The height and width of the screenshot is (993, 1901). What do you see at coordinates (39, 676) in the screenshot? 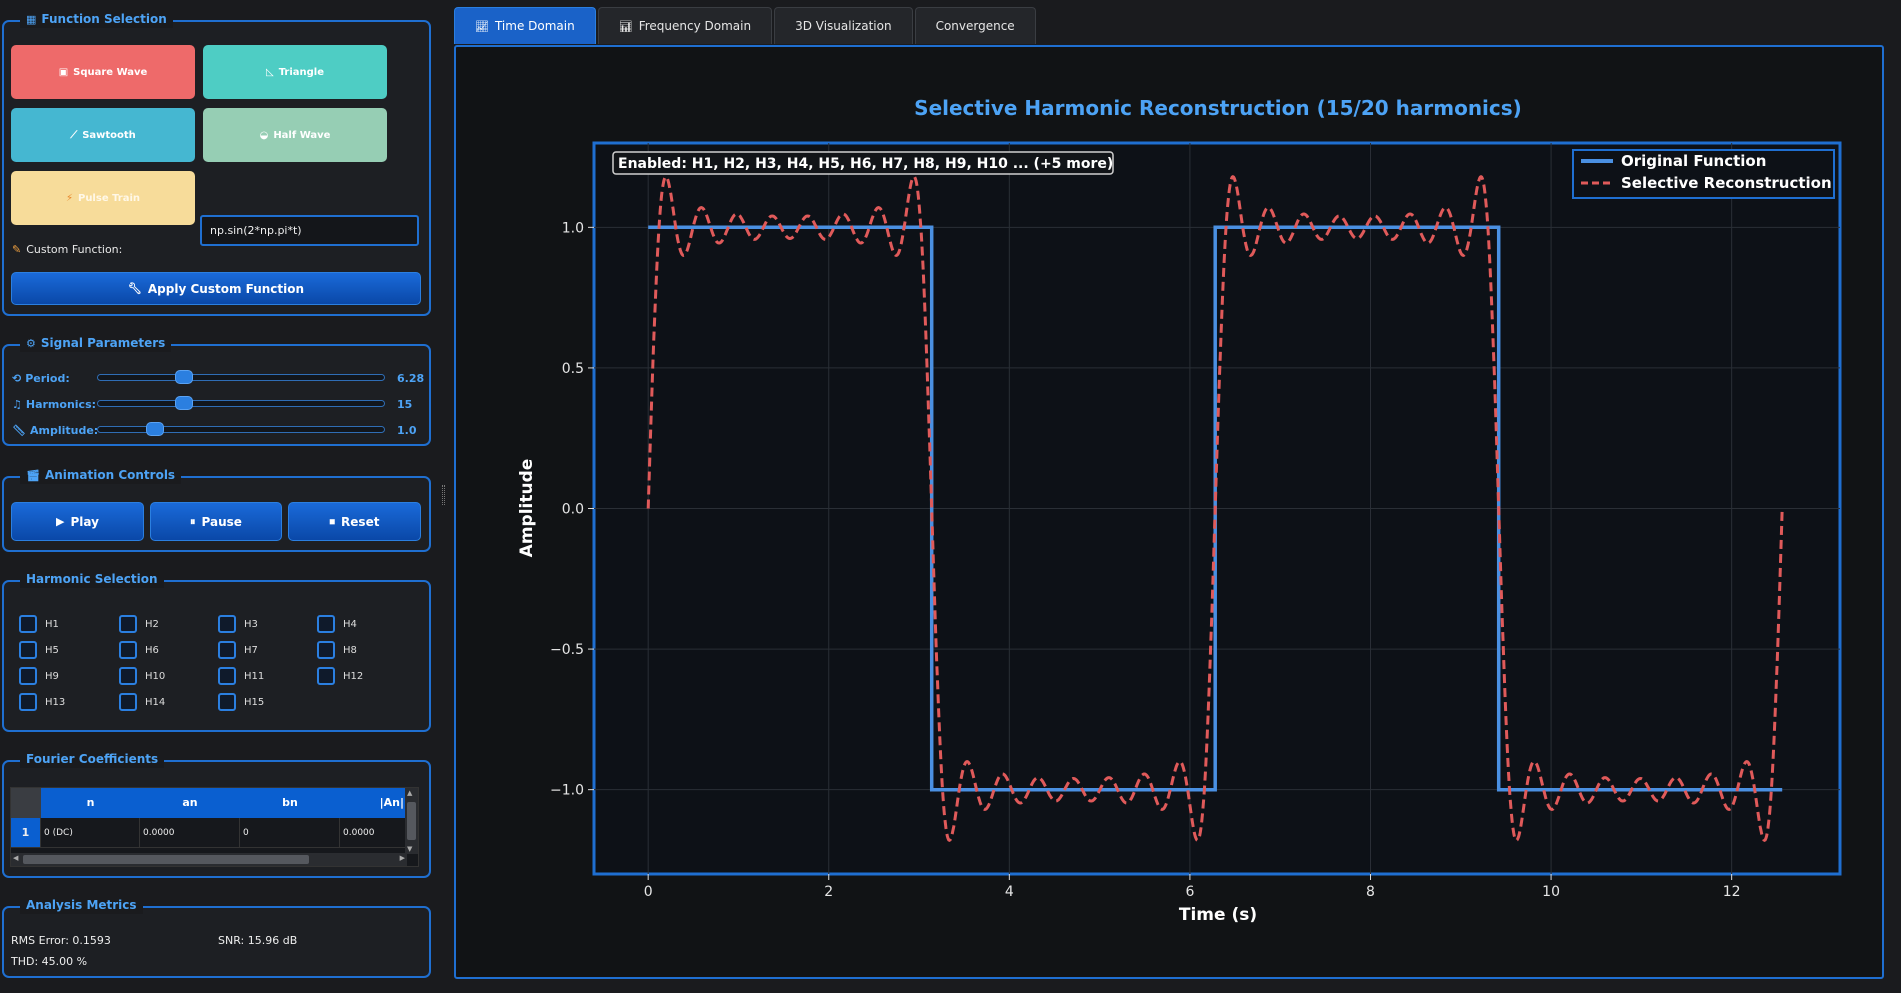
I see `harmonic-checkbox-h9: H9` at bounding box center [39, 676].